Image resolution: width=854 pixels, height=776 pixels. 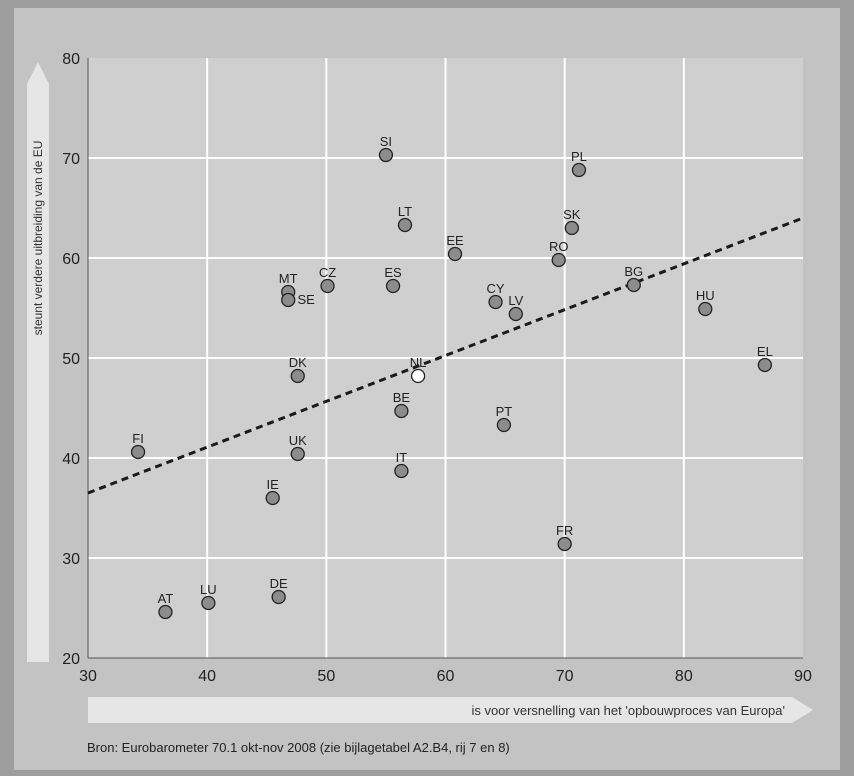 What do you see at coordinates (166, 598) in the screenshot?
I see `point-label-at: AT` at bounding box center [166, 598].